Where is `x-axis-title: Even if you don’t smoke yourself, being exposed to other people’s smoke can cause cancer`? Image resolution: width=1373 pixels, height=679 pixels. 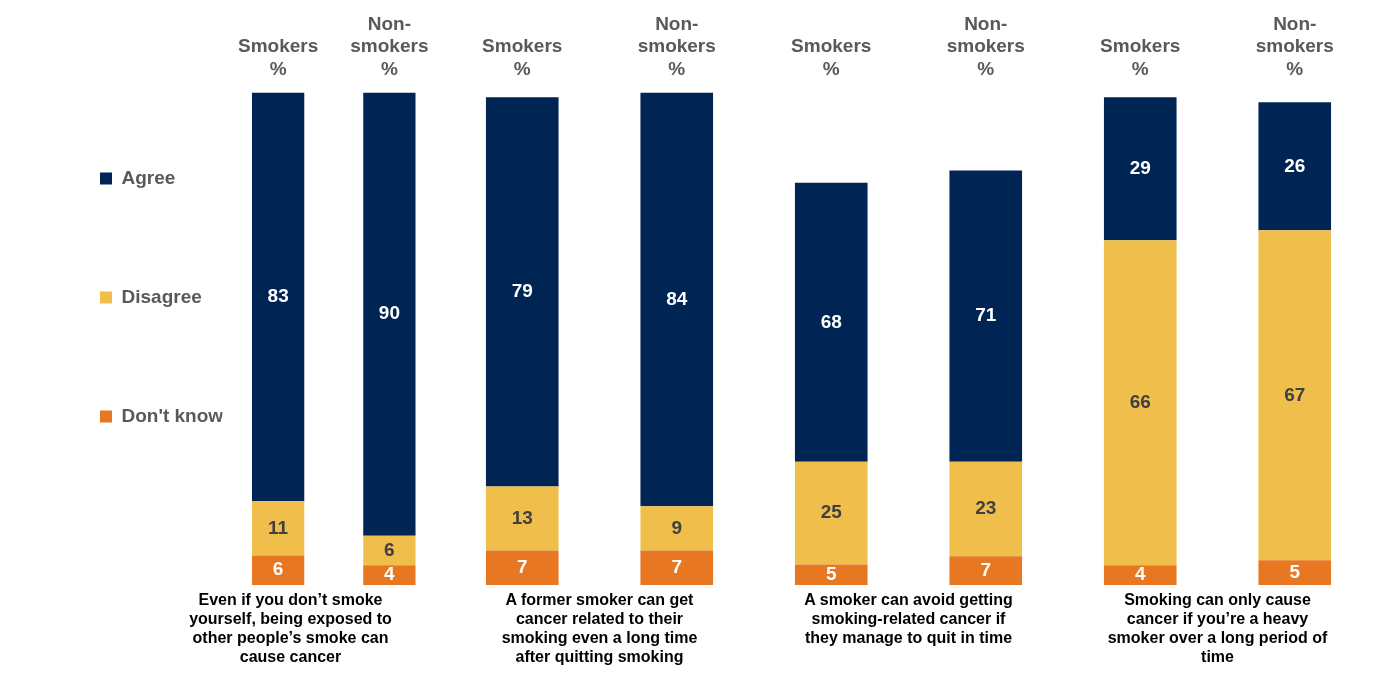
x-axis-title: Even if you don’t smoke yourself, being exposed to other people’s smoke can cause cancer is located at coordinates (290, 628).